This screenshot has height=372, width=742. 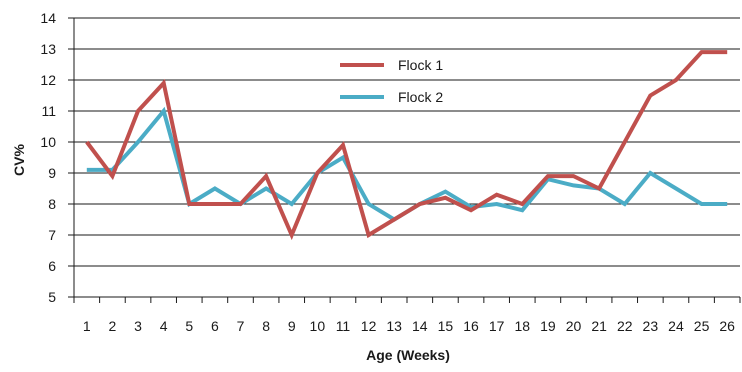 What do you see at coordinates (522, 326) in the screenshot?
I see `x-tick-label: 18` at bounding box center [522, 326].